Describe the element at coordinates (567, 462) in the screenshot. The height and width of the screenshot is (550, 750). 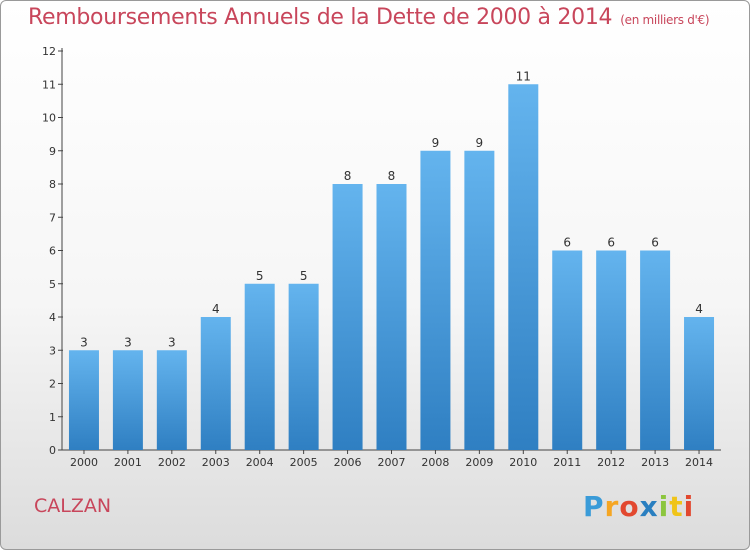
I see `x-tick-label: 2011` at that location.